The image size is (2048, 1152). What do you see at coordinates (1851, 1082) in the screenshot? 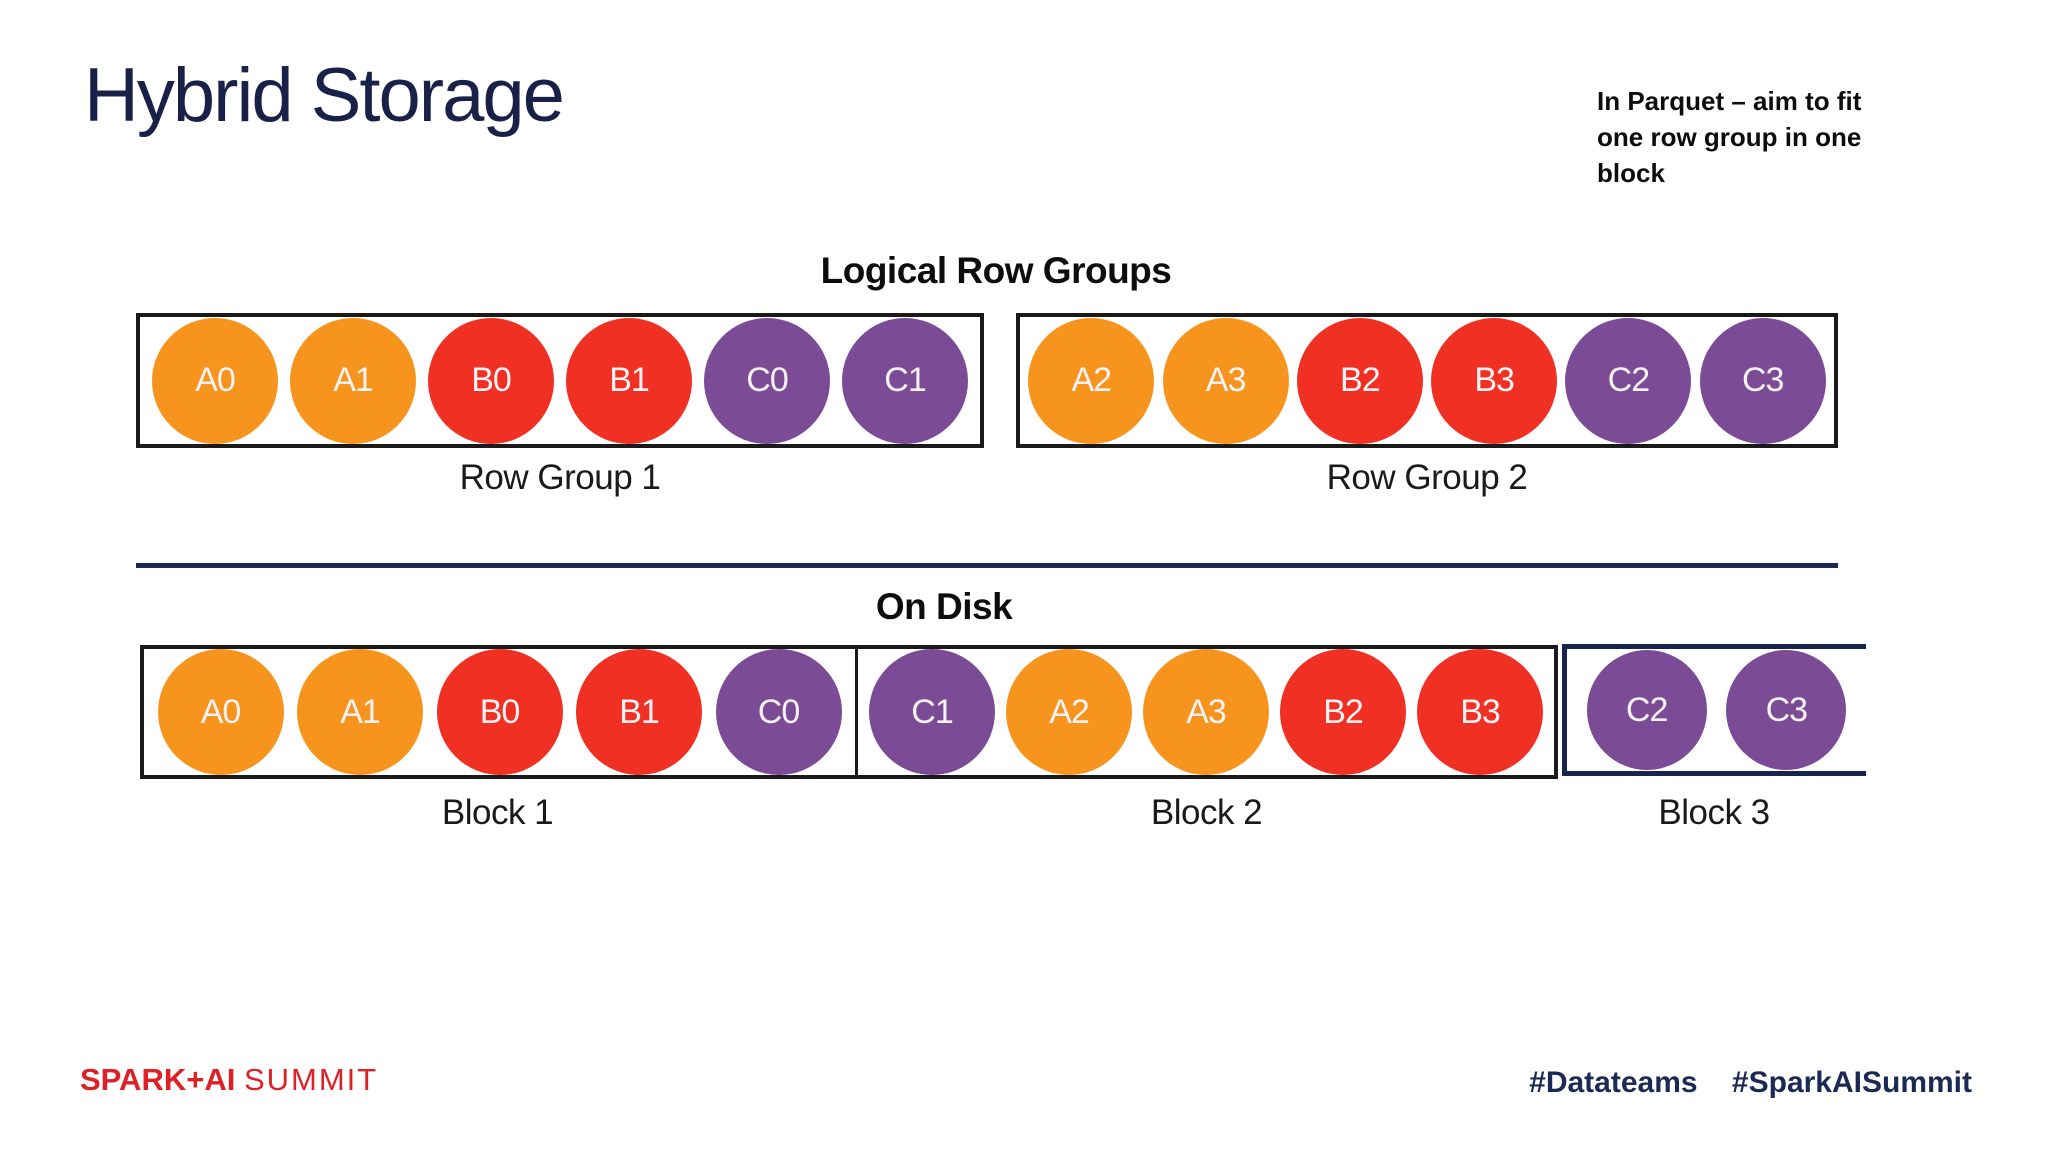
I see `hashtag-sparkaisummit: #SparkAISummit` at bounding box center [1851, 1082].